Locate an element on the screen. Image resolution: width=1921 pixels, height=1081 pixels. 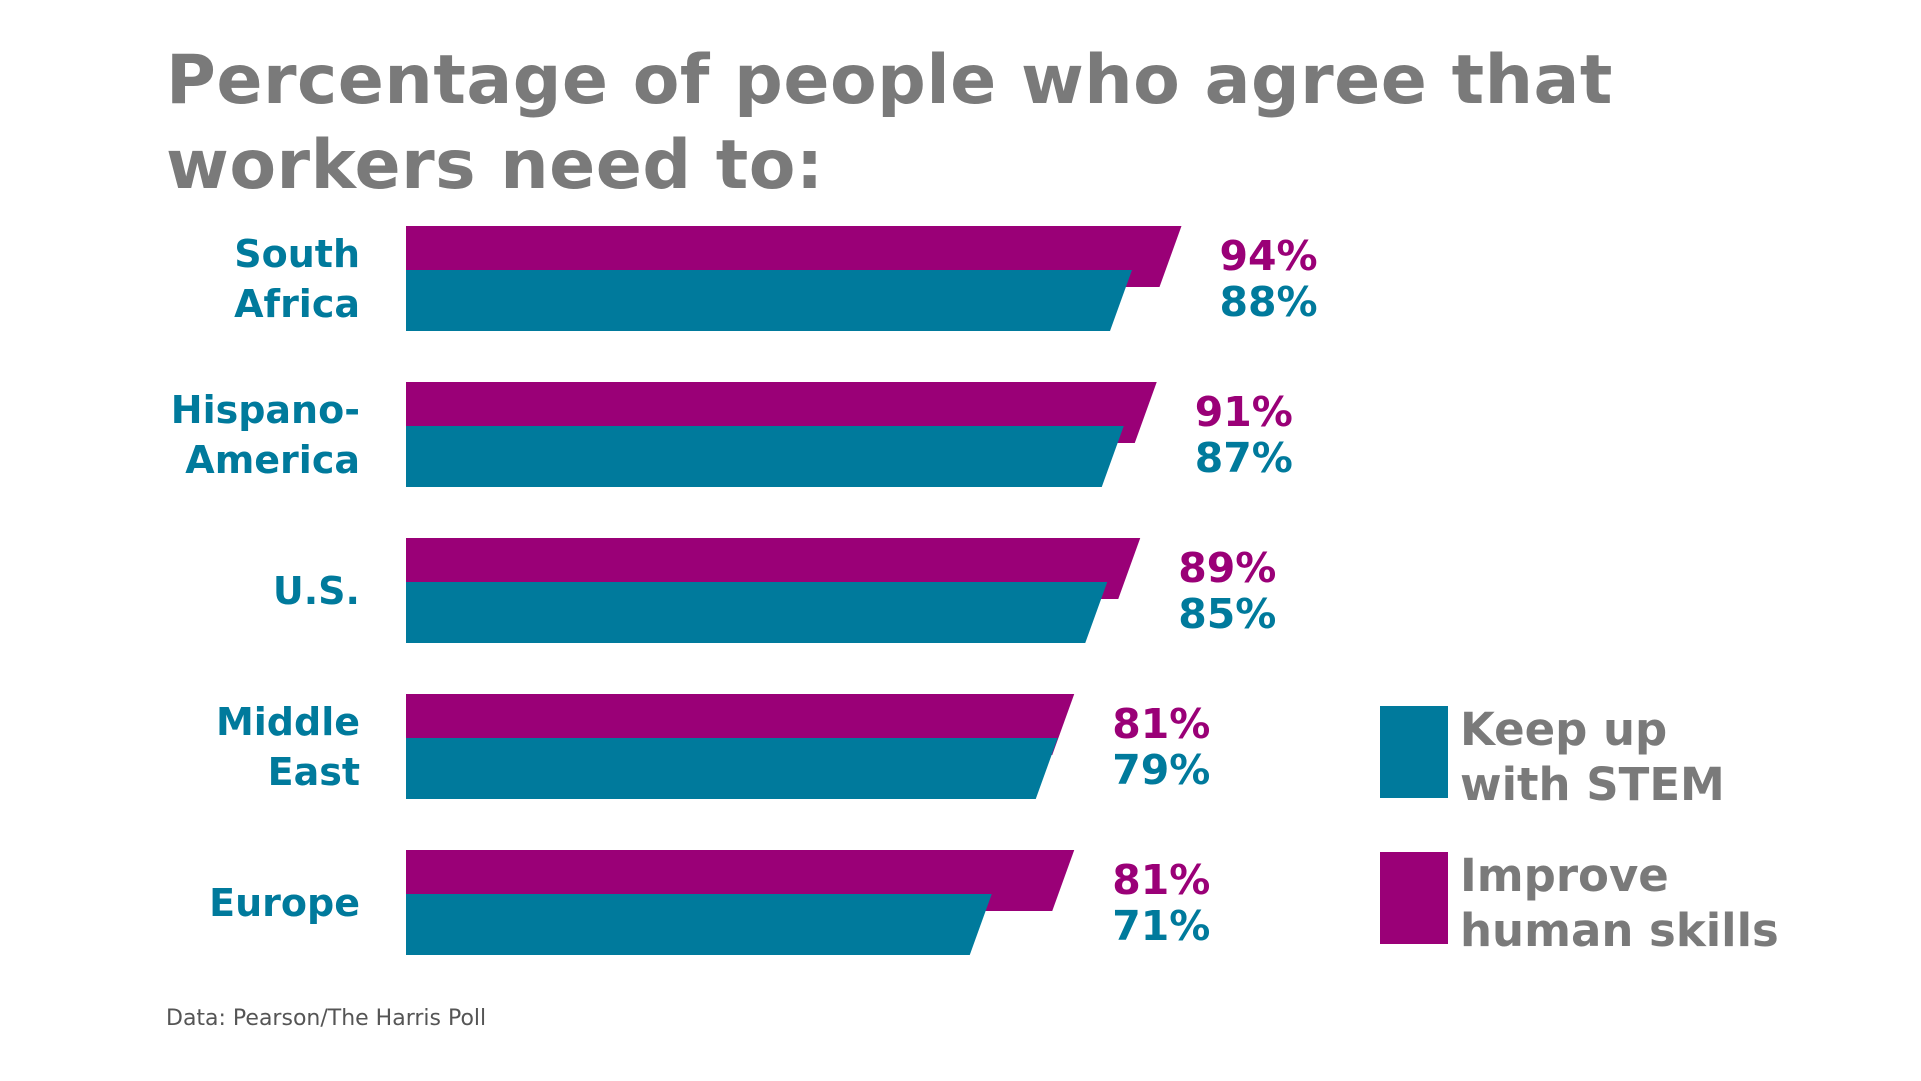
category-label: Europe is located at coordinates (284, 903).